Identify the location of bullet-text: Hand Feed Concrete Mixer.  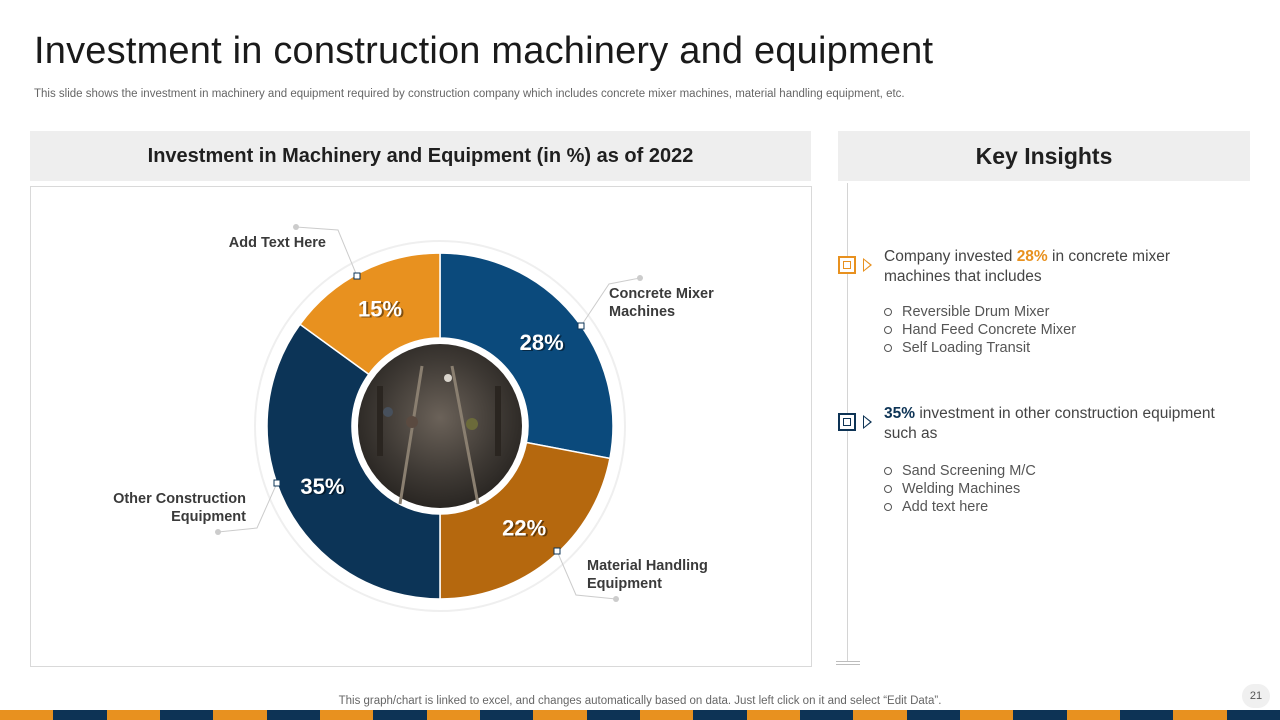
(989, 330).